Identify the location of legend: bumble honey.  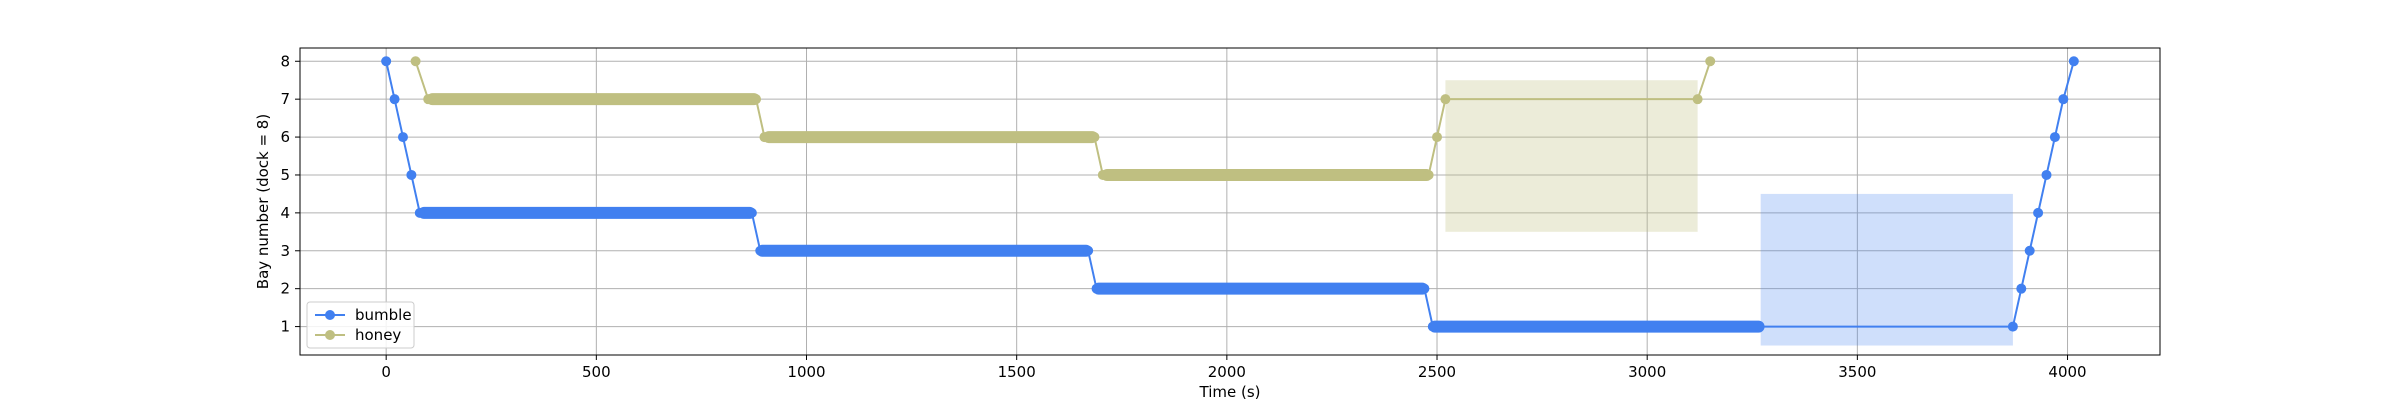
(360, 325).